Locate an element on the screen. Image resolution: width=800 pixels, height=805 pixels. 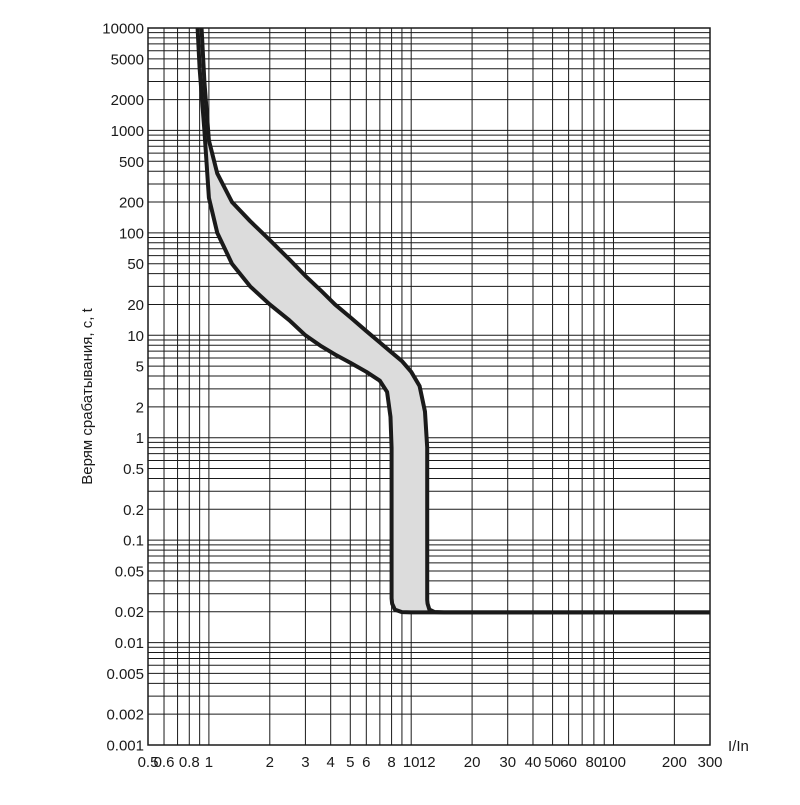
y-tick-label: 0.01 is located at coordinates (129, 643).